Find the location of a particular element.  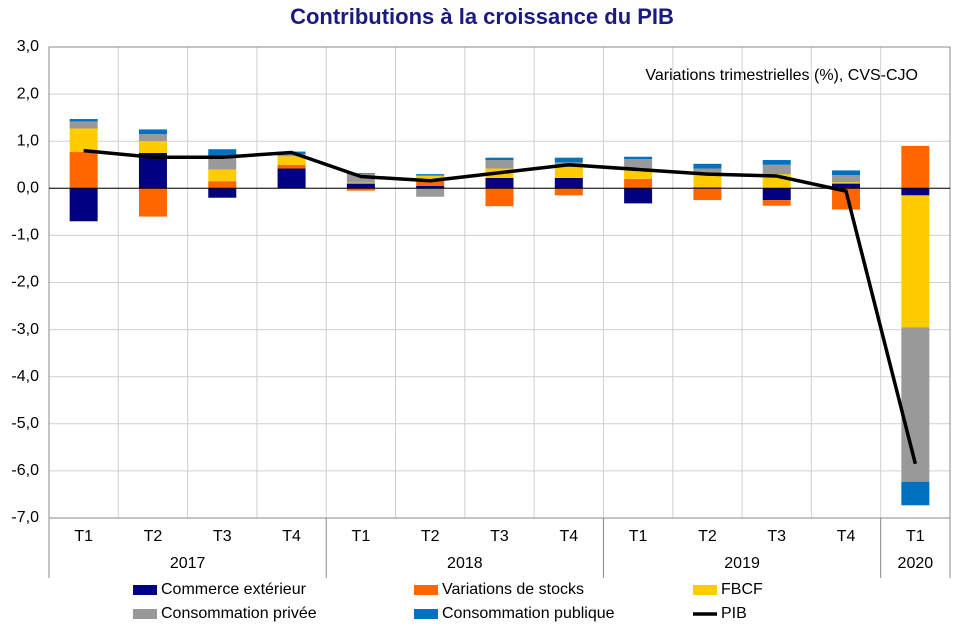

legend-item: Variations de stocks is located at coordinates (499, 589).